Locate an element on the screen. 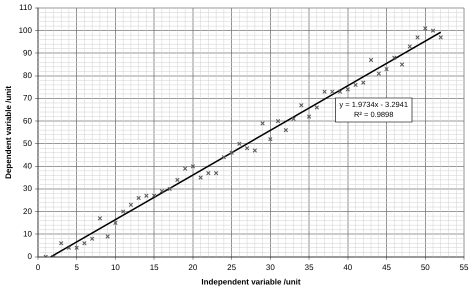  x-tick-label: 0 is located at coordinates (38, 267).